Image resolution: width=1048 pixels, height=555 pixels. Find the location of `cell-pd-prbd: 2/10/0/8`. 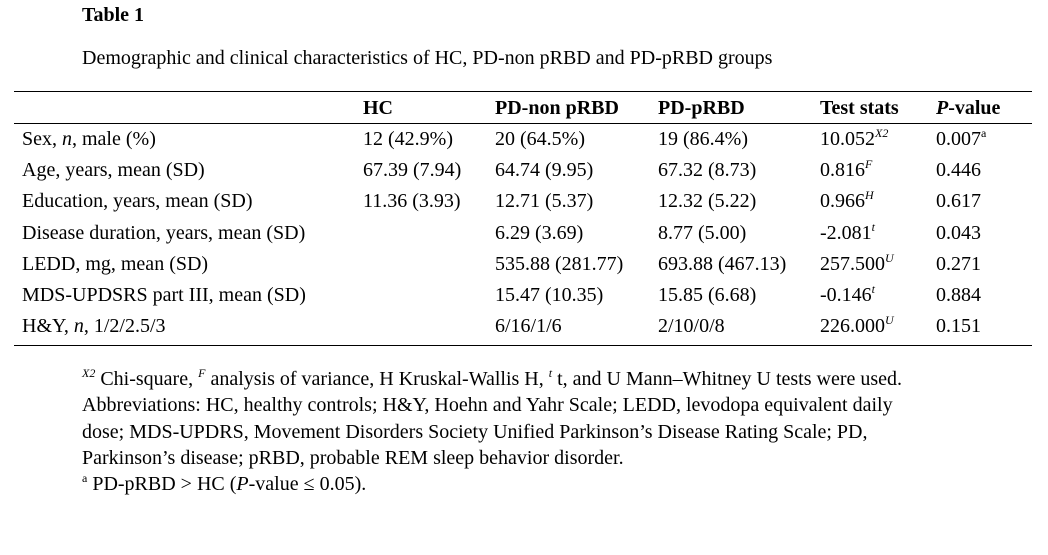

cell-pd-prbd: 2/10/0/8 is located at coordinates (691, 326).